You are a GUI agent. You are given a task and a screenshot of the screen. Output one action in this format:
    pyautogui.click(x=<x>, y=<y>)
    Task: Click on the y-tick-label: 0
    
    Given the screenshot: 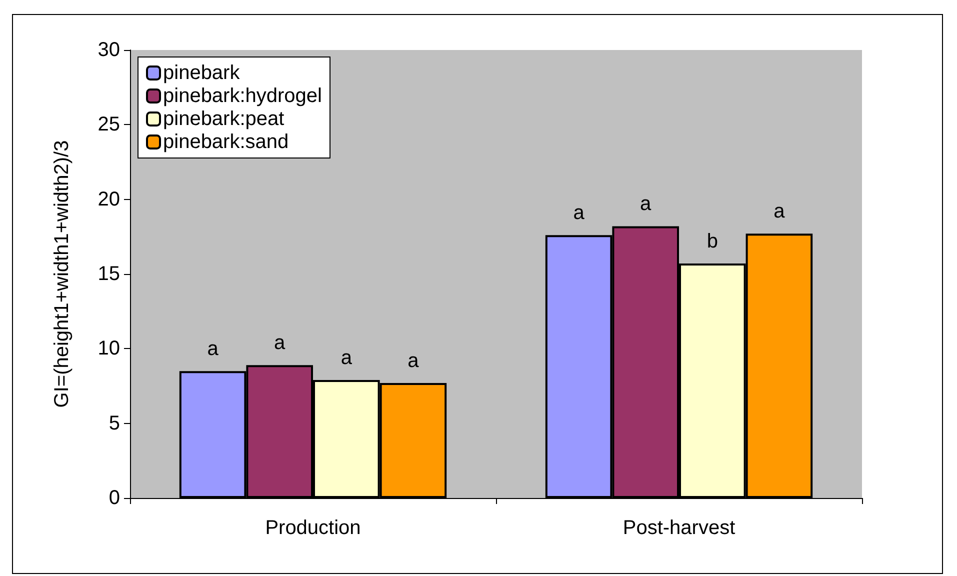 What is the action you would take?
    pyautogui.click(x=114, y=498)
    